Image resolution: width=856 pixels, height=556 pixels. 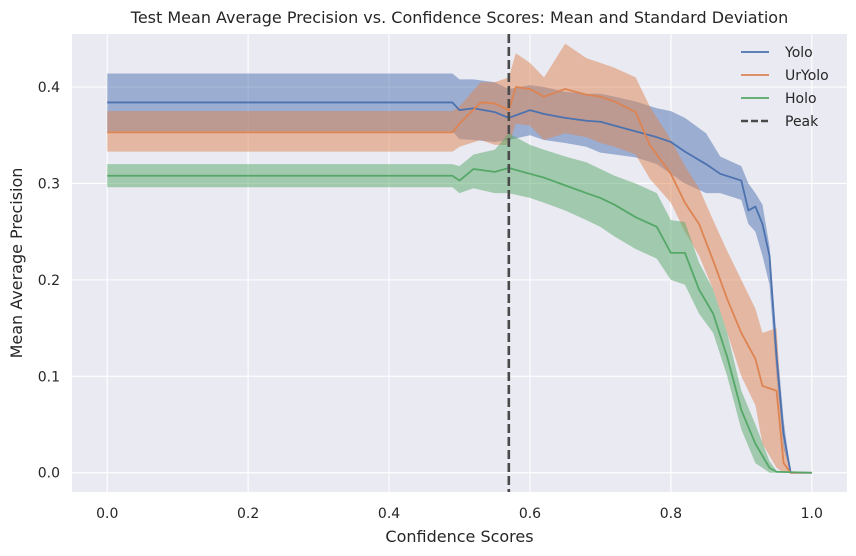 What do you see at coordinates (459, 514) in the screenshot?
I see `x-ticks: 0.0 0.2 0.4 0.6 0.8 1.0` at bounding box center [459, 514].